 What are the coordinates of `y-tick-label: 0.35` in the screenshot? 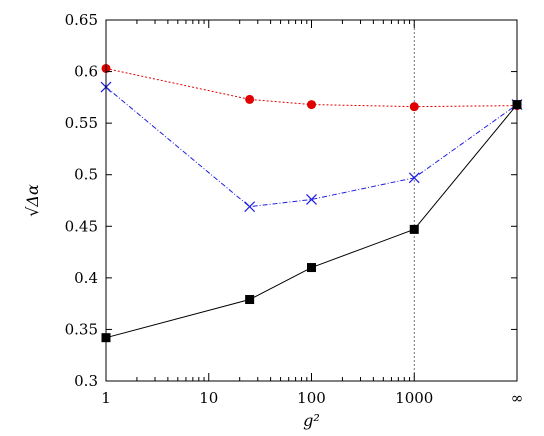 It's located at (81, 329).